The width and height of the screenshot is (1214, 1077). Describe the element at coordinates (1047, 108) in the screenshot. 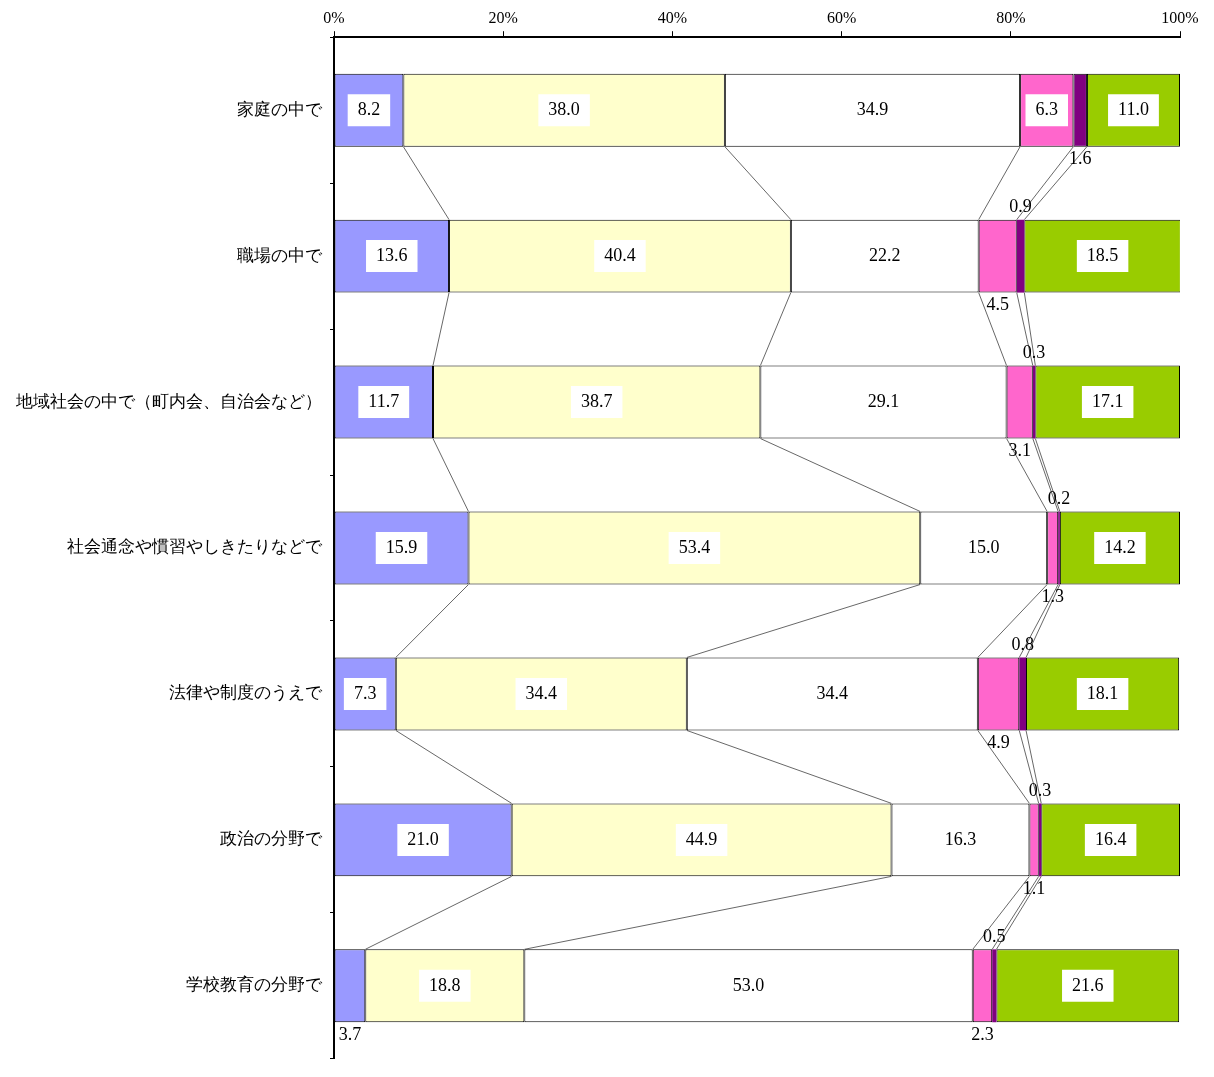

I see `data-label: 6.3` at that location.